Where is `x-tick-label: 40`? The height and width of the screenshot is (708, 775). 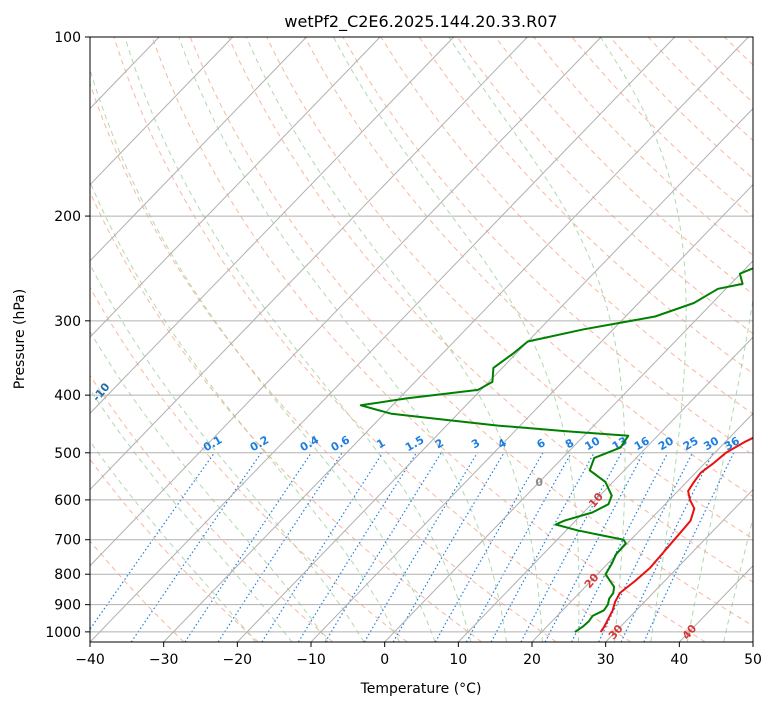
x-tick-label: 40 is located at coordinates (679, 660).